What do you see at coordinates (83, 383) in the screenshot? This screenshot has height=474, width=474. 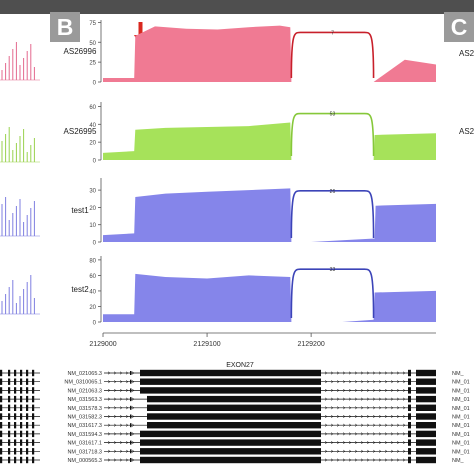 I see `transcript-label: NM_0310065.1` at bounding box center [83, 383].